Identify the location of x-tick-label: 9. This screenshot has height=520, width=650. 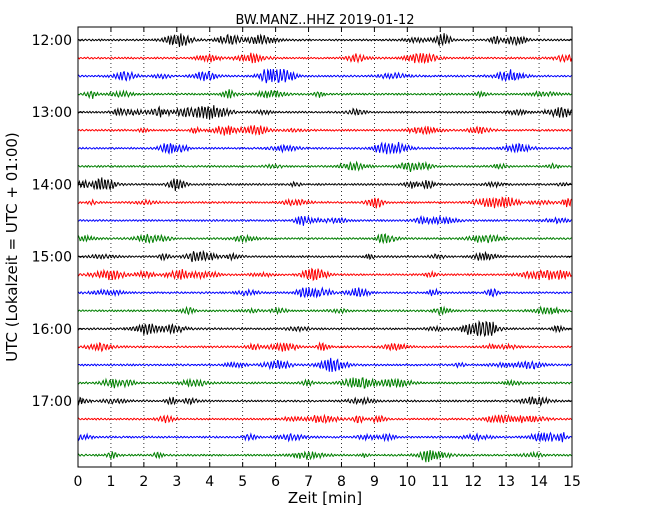
(374, 482).